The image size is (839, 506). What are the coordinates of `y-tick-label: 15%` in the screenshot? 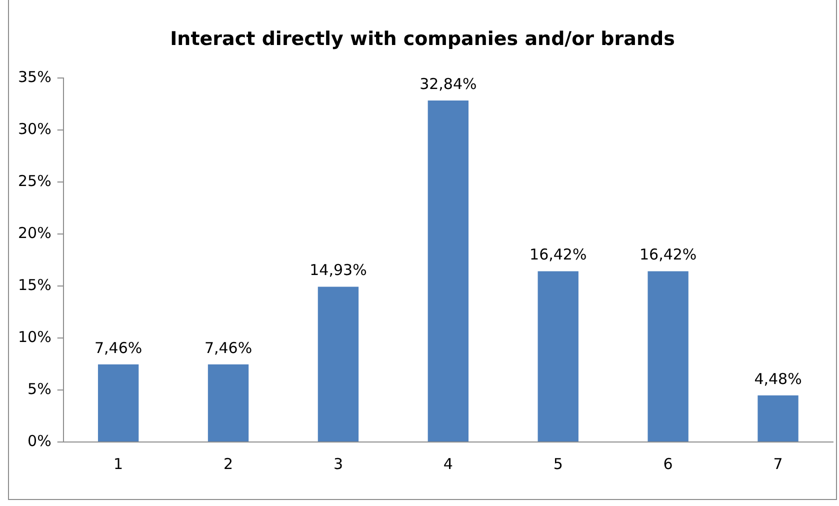 It's located at (35, 285).